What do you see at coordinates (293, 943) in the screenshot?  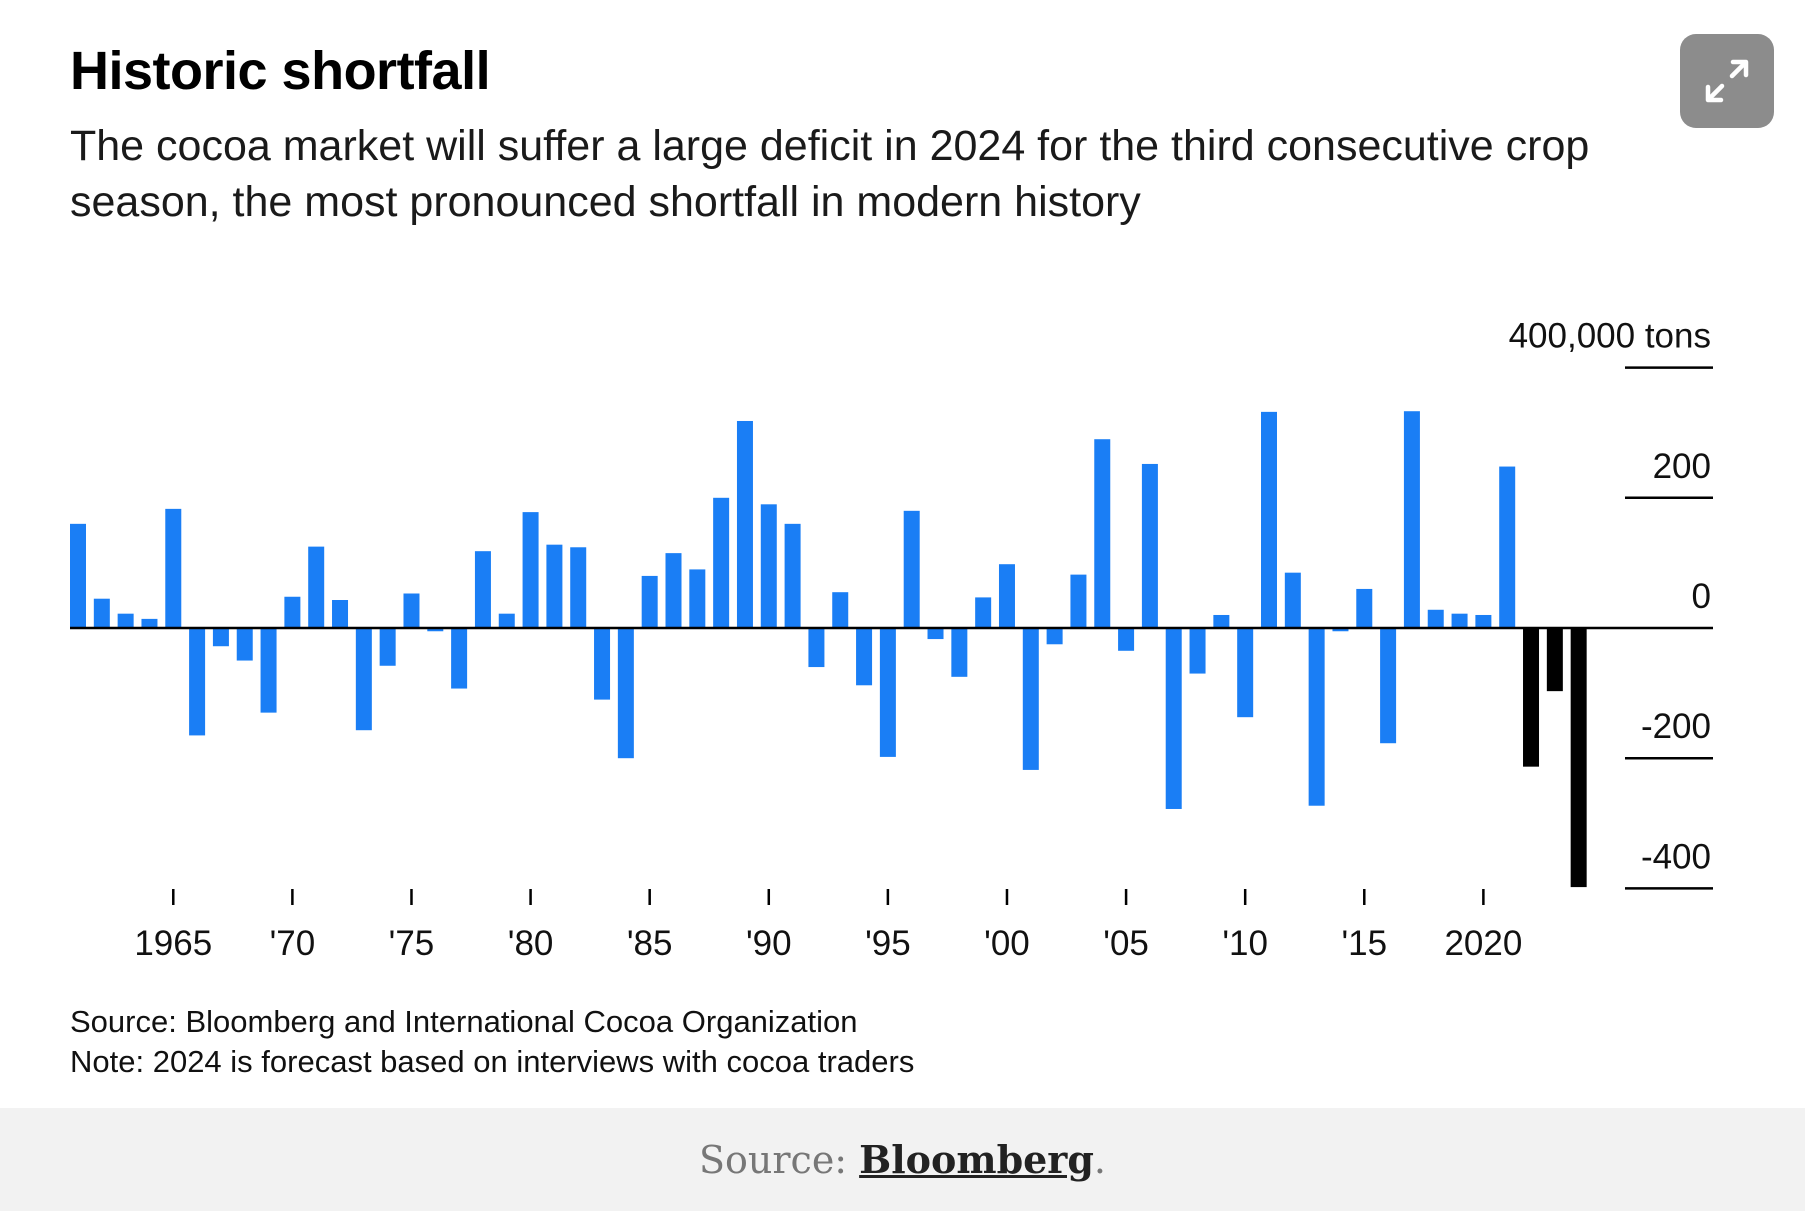 I see `x-tick-label-1970: '70` at bounding box center [293, 943].